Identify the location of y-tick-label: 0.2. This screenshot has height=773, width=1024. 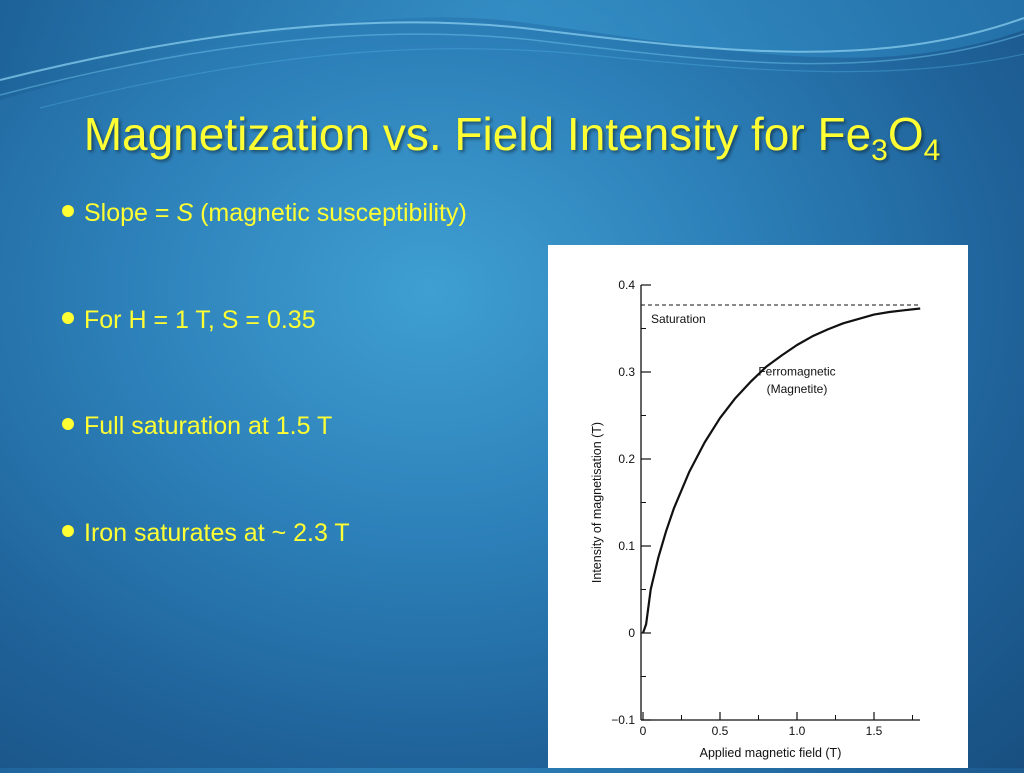
(626, 459).